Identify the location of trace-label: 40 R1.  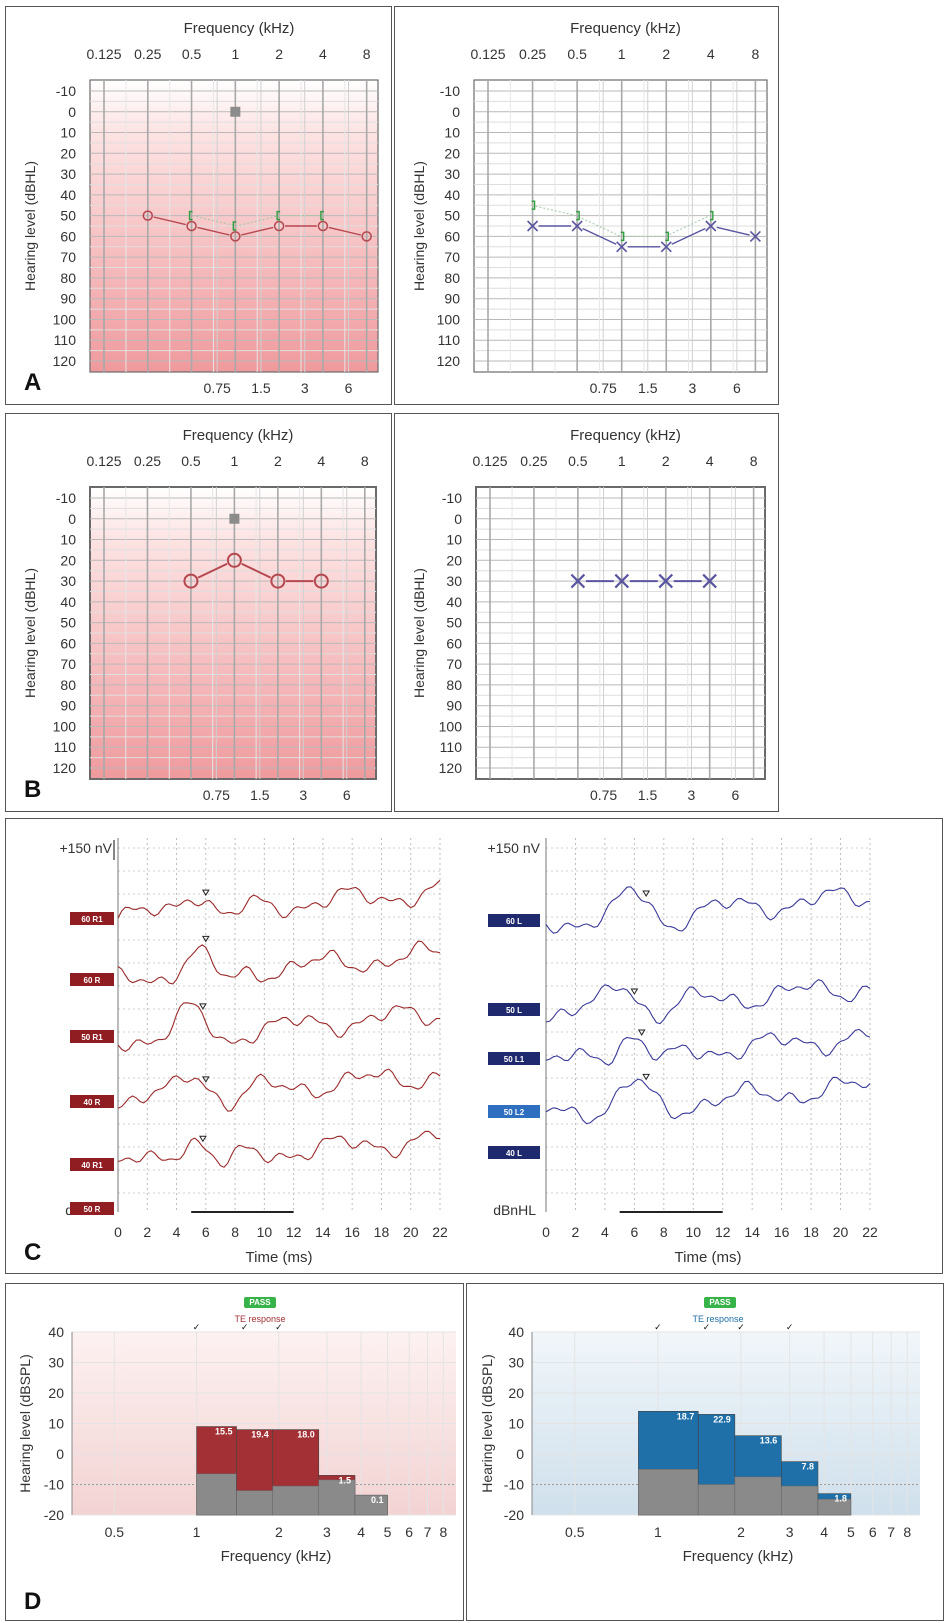
(92, 1165).